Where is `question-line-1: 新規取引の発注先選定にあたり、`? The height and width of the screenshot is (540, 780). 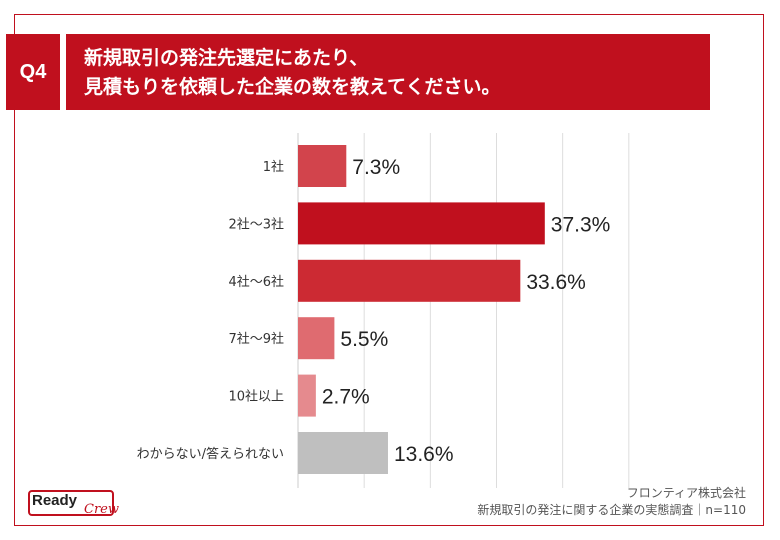 question-line-1: 新規取引の発注先選定にあたり、 is located at coordinates (226, 58).